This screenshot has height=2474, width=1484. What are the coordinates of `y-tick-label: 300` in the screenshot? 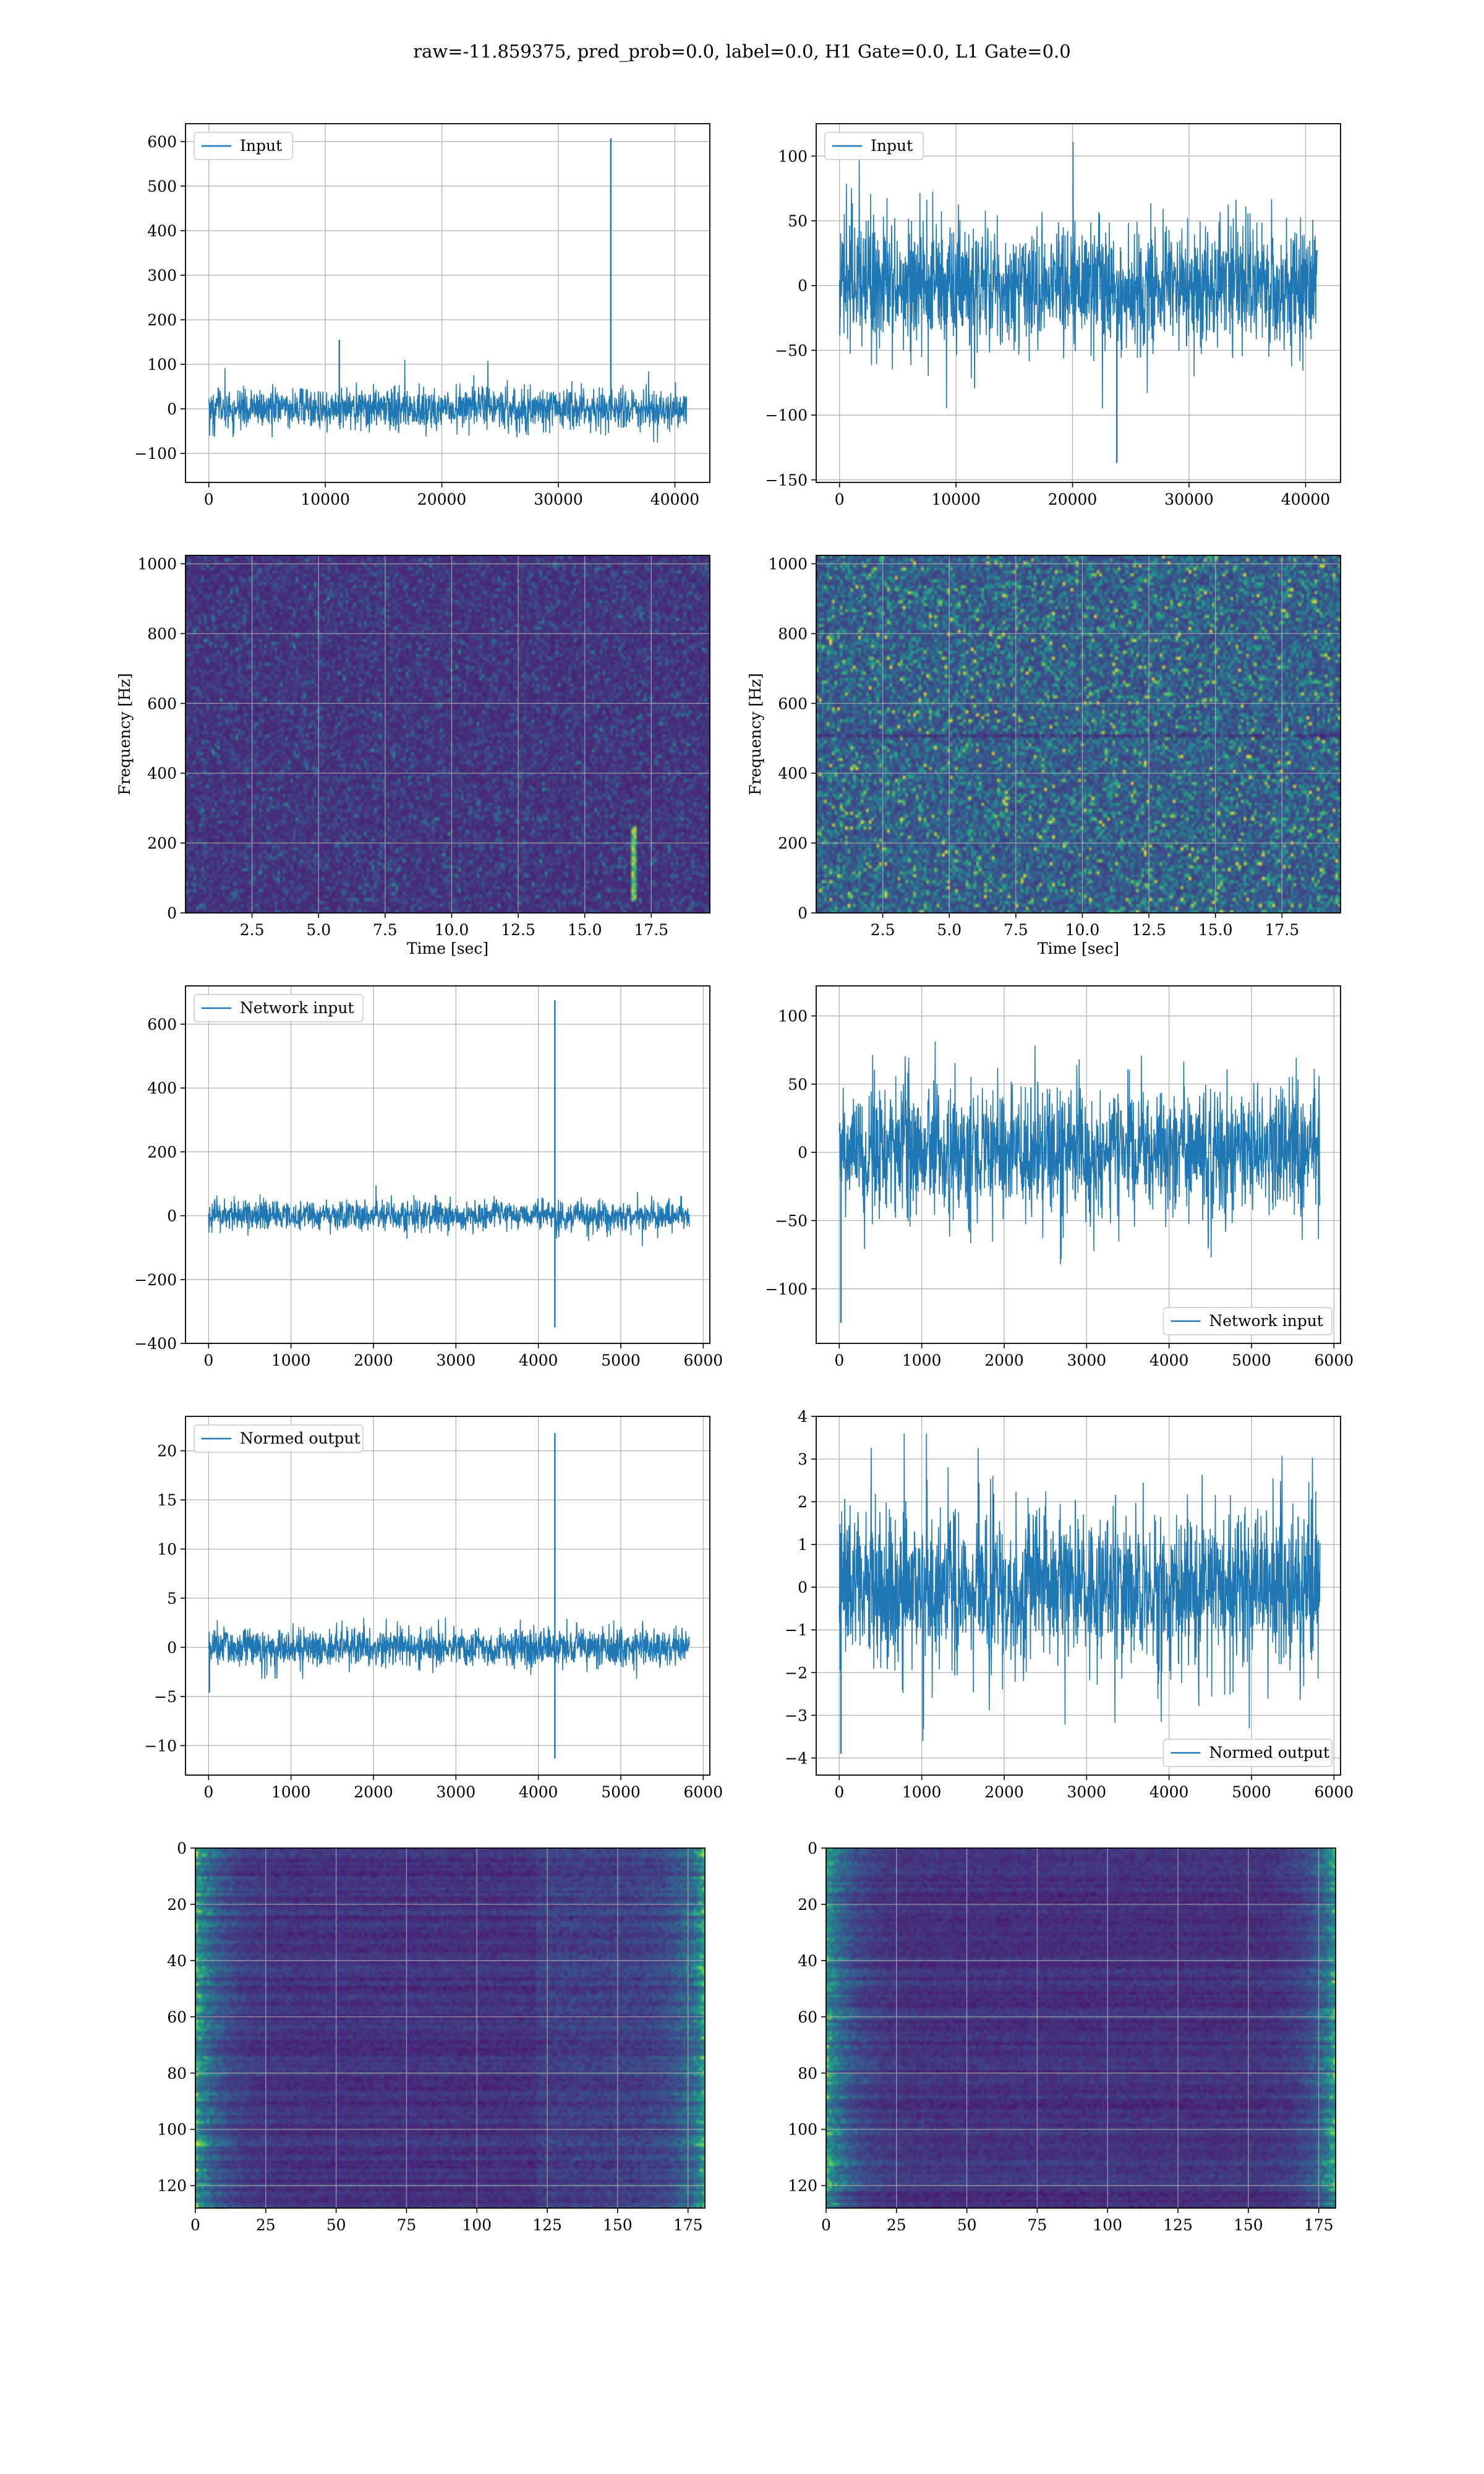 It's located at (162, 276).